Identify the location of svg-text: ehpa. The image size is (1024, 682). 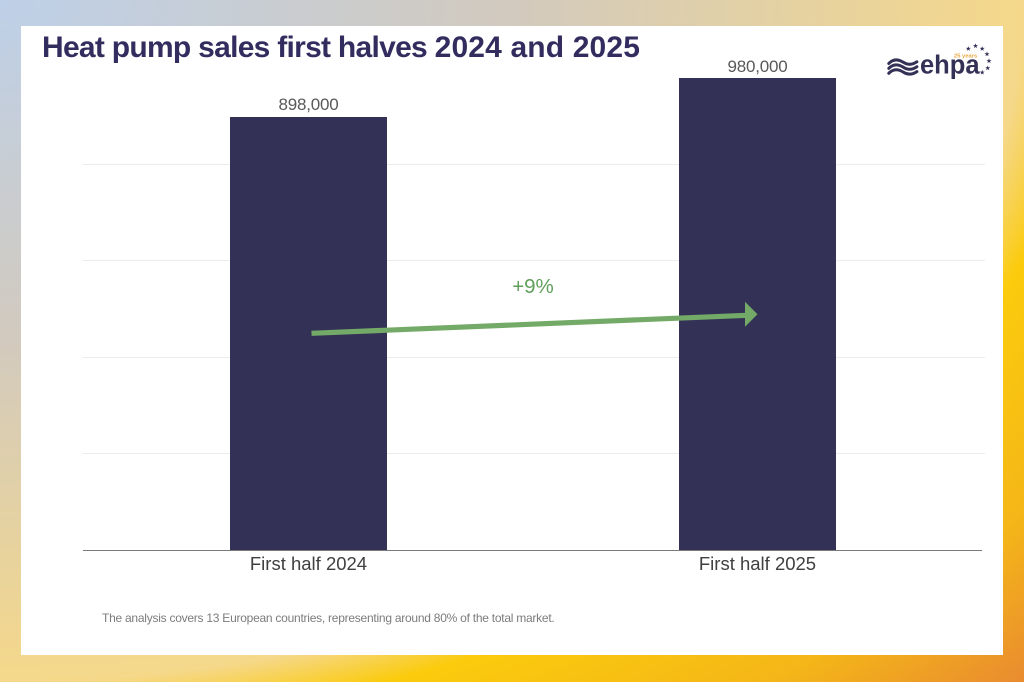
(950, 66).